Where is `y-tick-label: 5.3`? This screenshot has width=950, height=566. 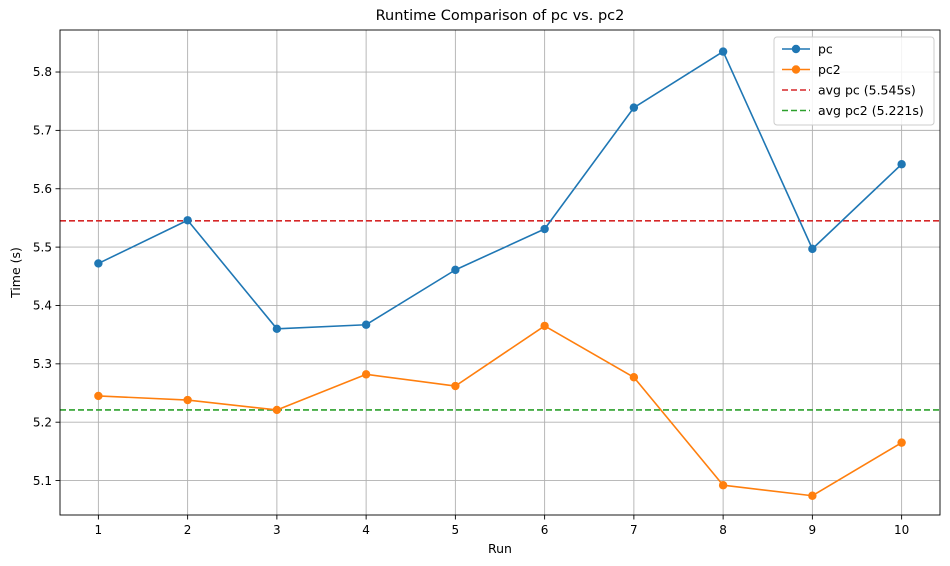
y-tick-label: 5.3 is located at coordinates (42, 364).